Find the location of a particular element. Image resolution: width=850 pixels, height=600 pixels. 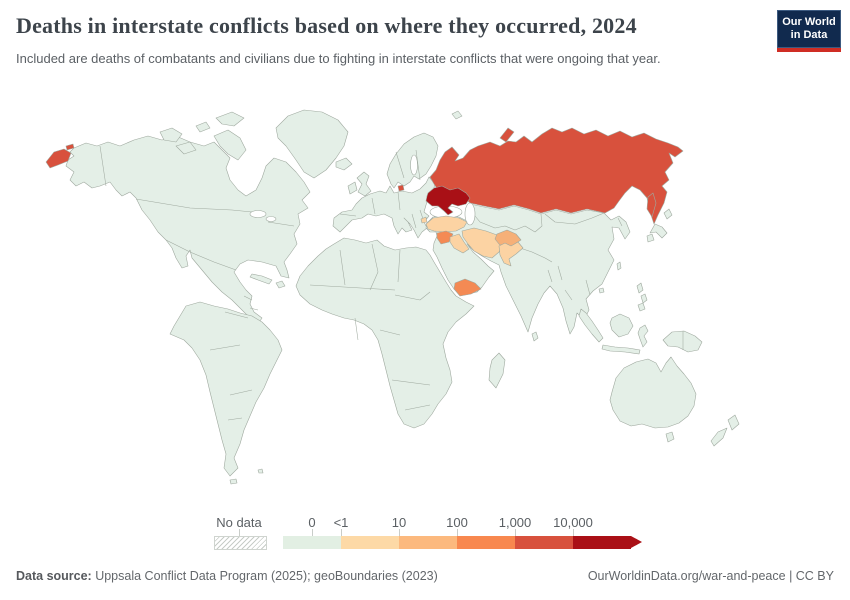

owid-logo-line1: Our World is located at coordinates (809, 22).